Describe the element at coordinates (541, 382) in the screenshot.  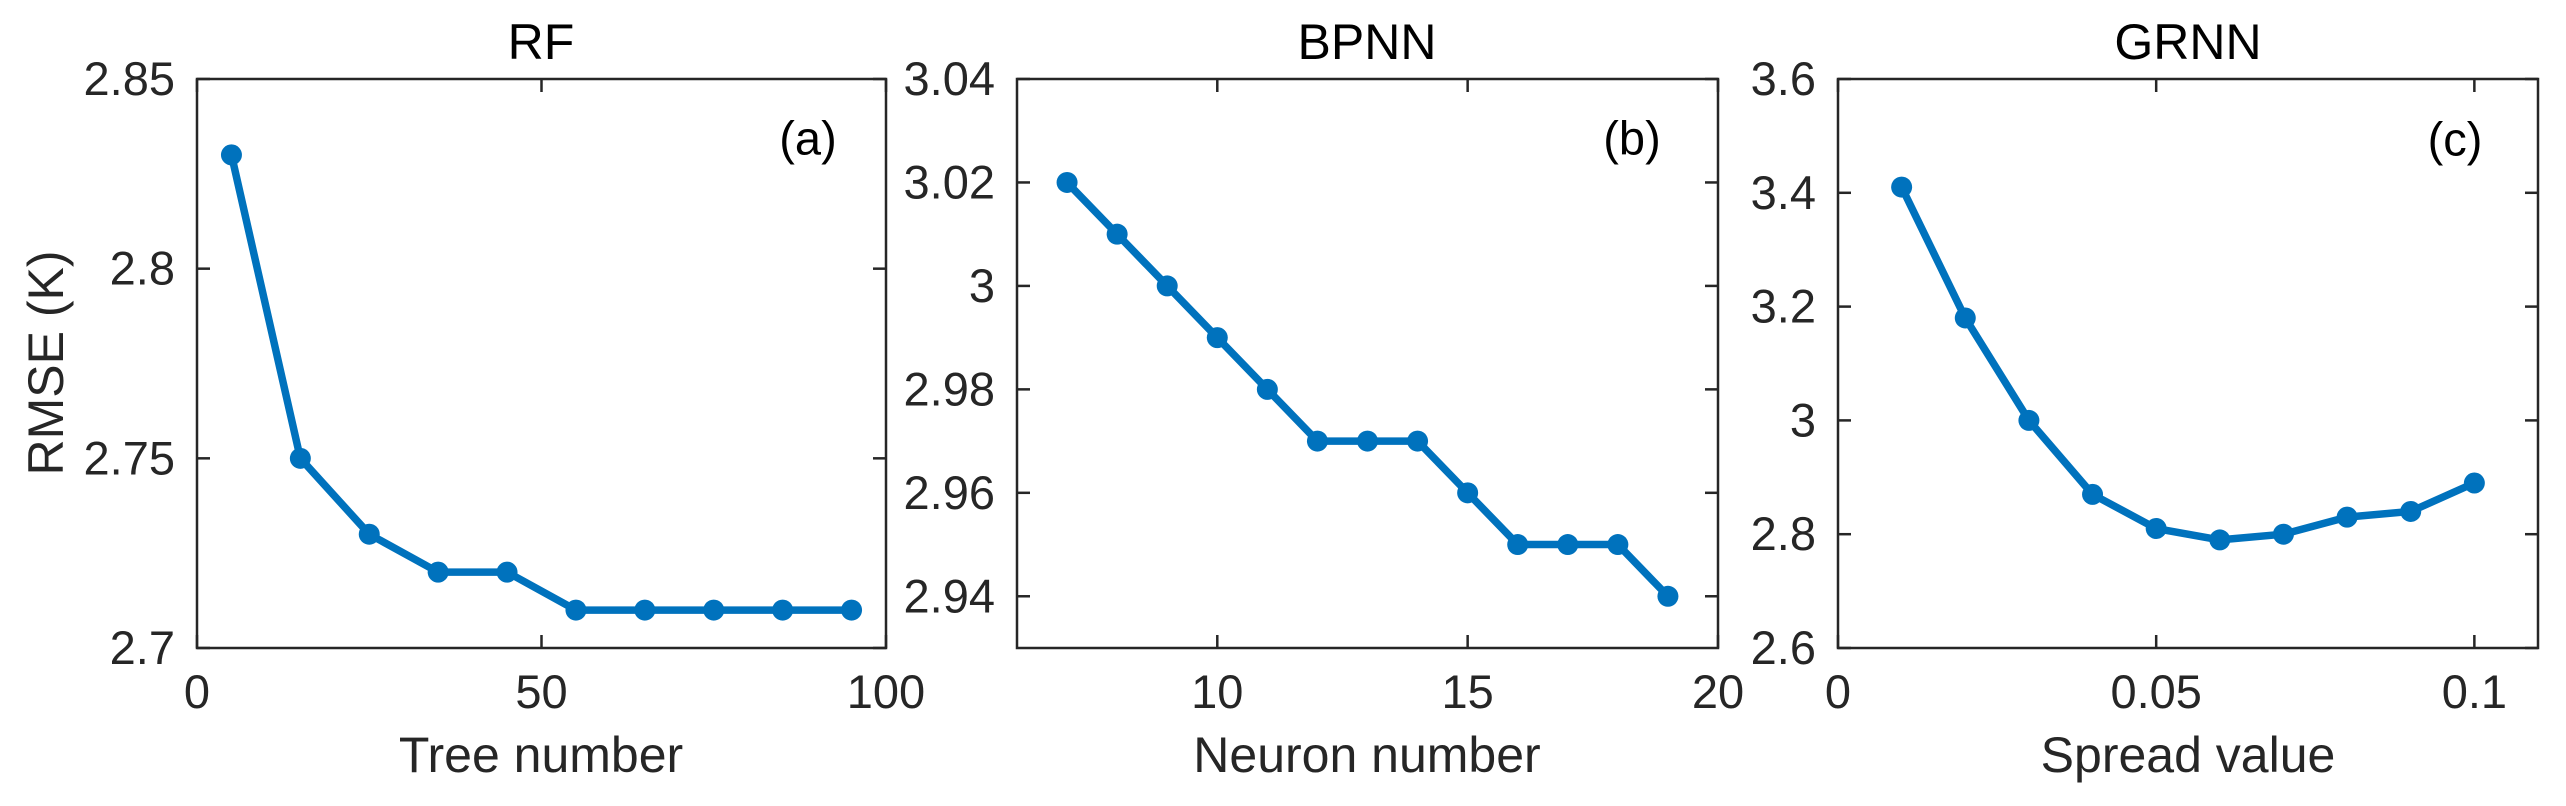
I see `rf-rmse-line` at that location.